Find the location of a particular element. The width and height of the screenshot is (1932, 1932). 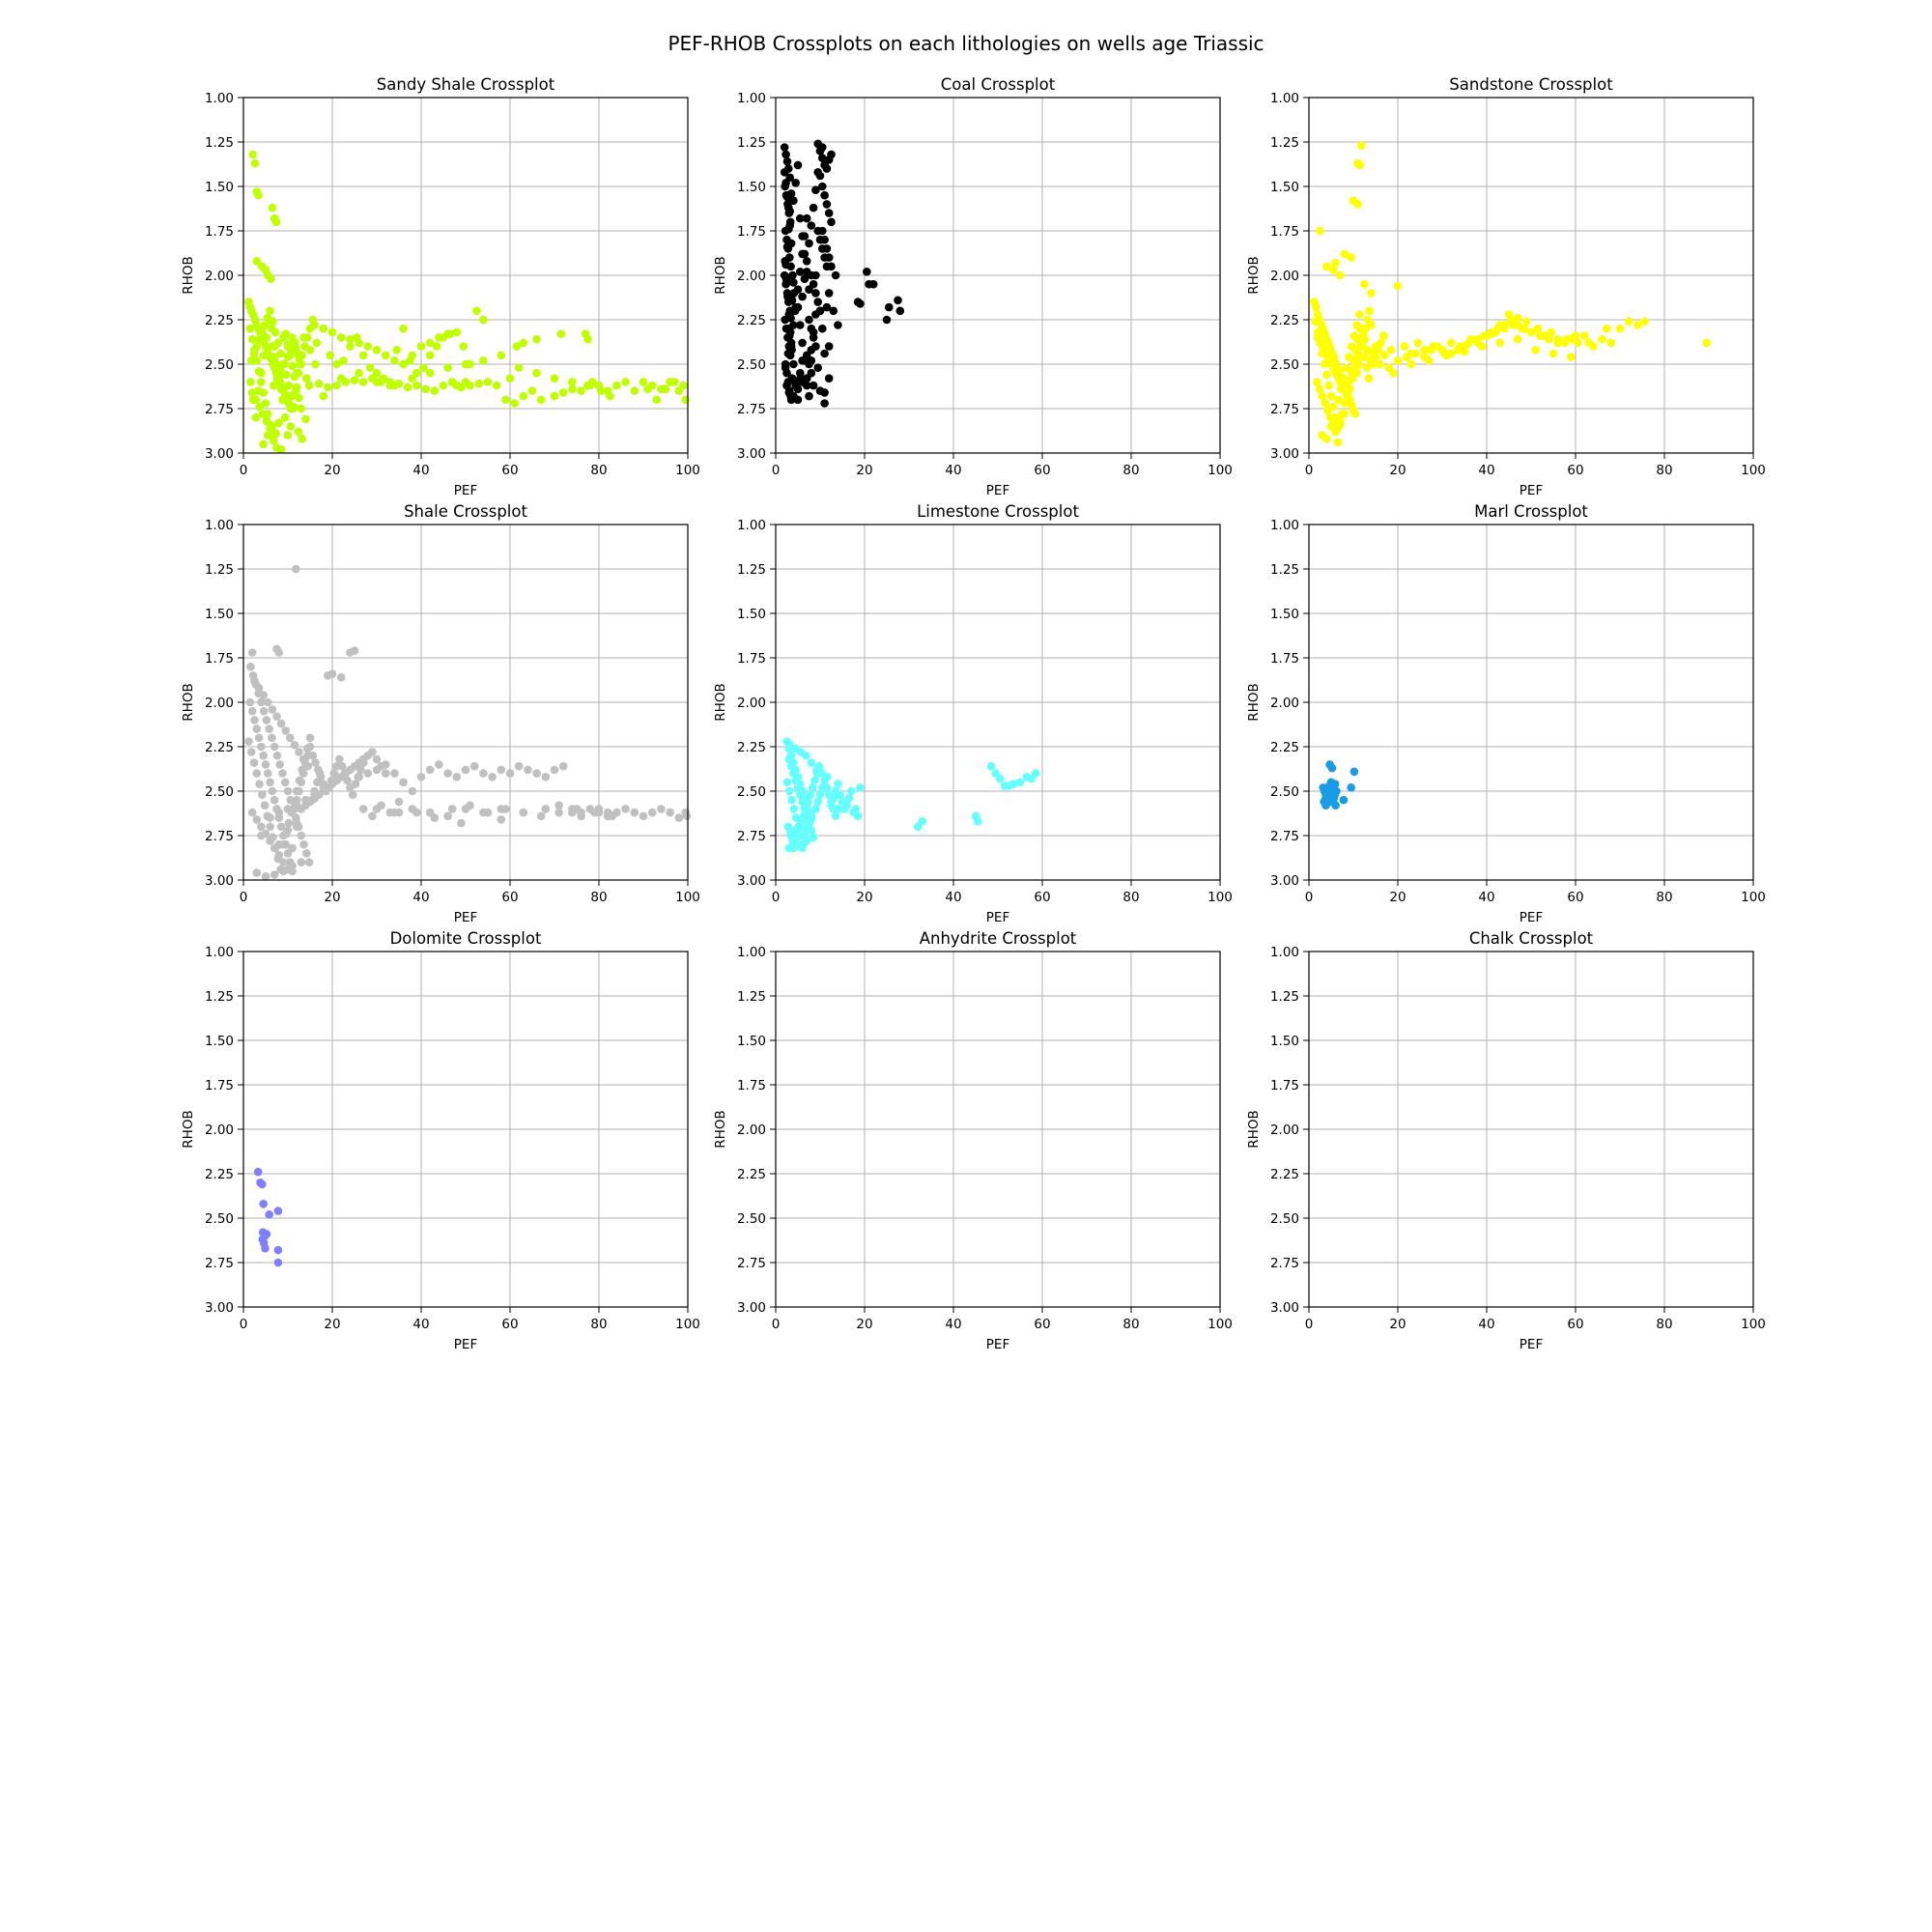

y-tick-label: 2.50 is located at coordinates (1284, 1219).